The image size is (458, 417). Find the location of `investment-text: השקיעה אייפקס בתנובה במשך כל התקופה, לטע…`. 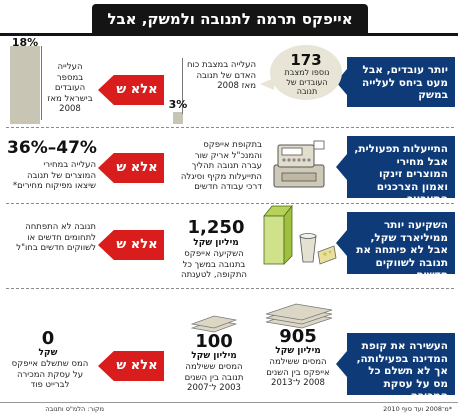

investment-text: השקיעה אייפקס בתנובה במשך כל התקופה, לטע… is located at coordinates (214, 264).